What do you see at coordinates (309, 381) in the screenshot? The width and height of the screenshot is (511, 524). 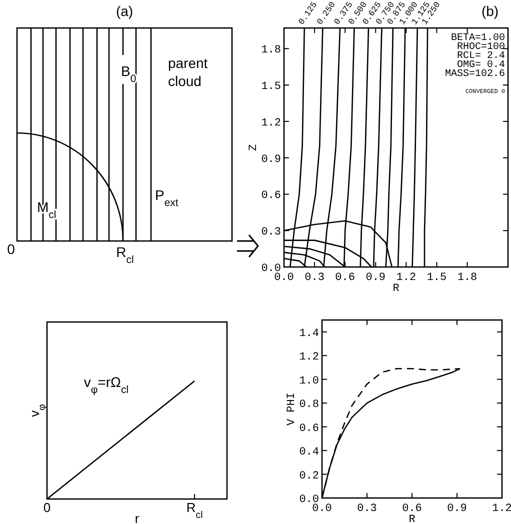 I see `y-tick-label: 1.0` at bounding box center [309, 381].